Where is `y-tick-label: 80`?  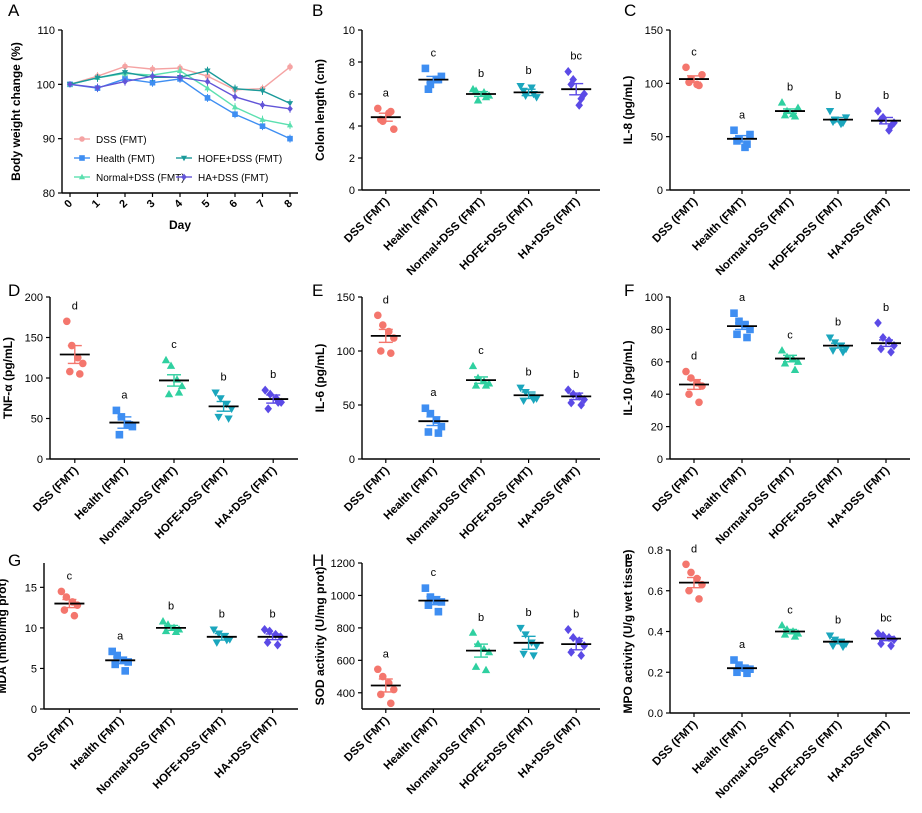 y-tick-label: 80 is located at coordinates (49, 194).